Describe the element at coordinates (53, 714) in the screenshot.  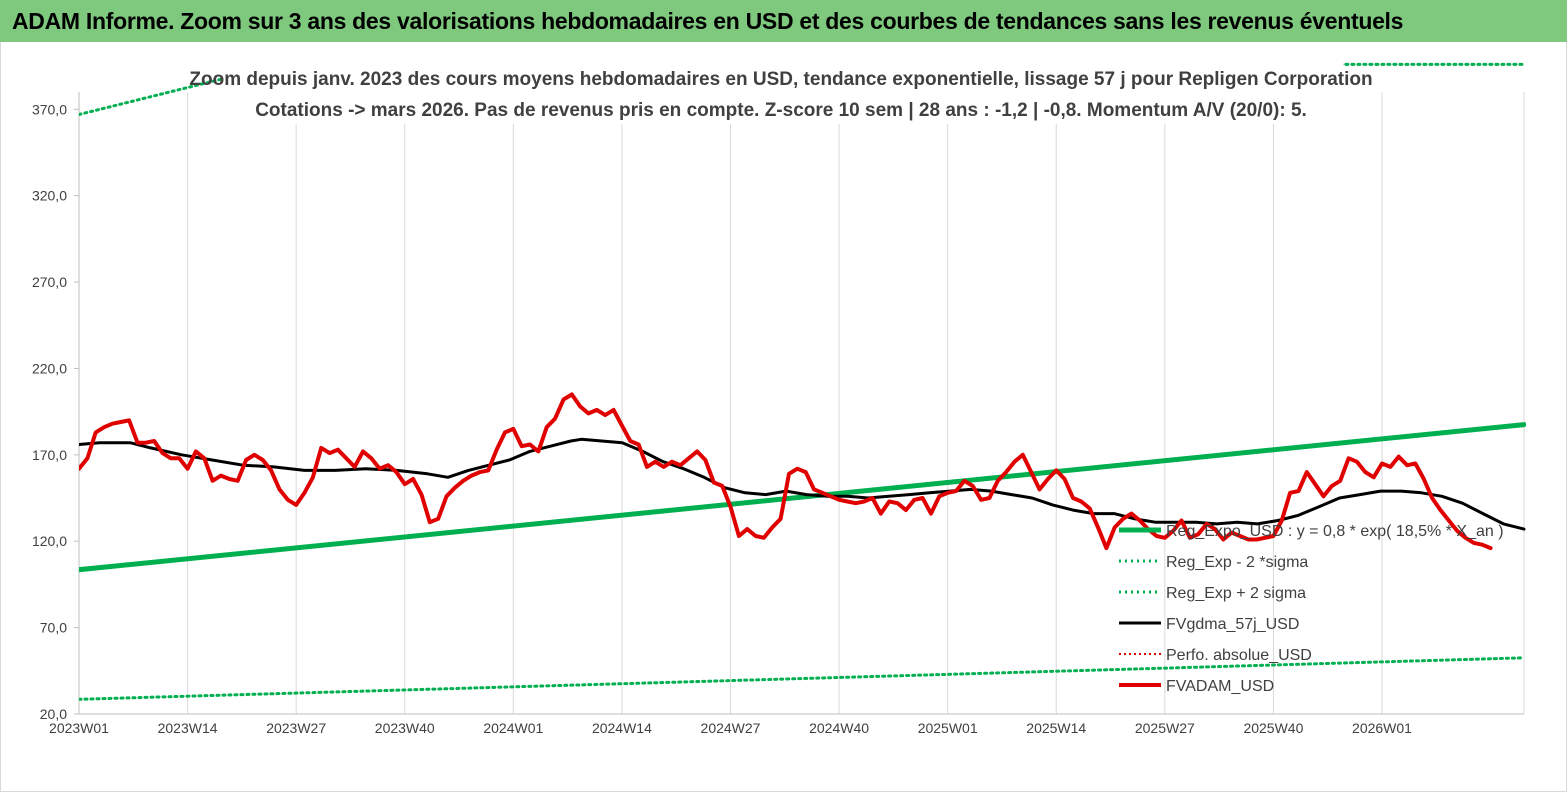
I see `y-tick-label: 20,0` at that location.